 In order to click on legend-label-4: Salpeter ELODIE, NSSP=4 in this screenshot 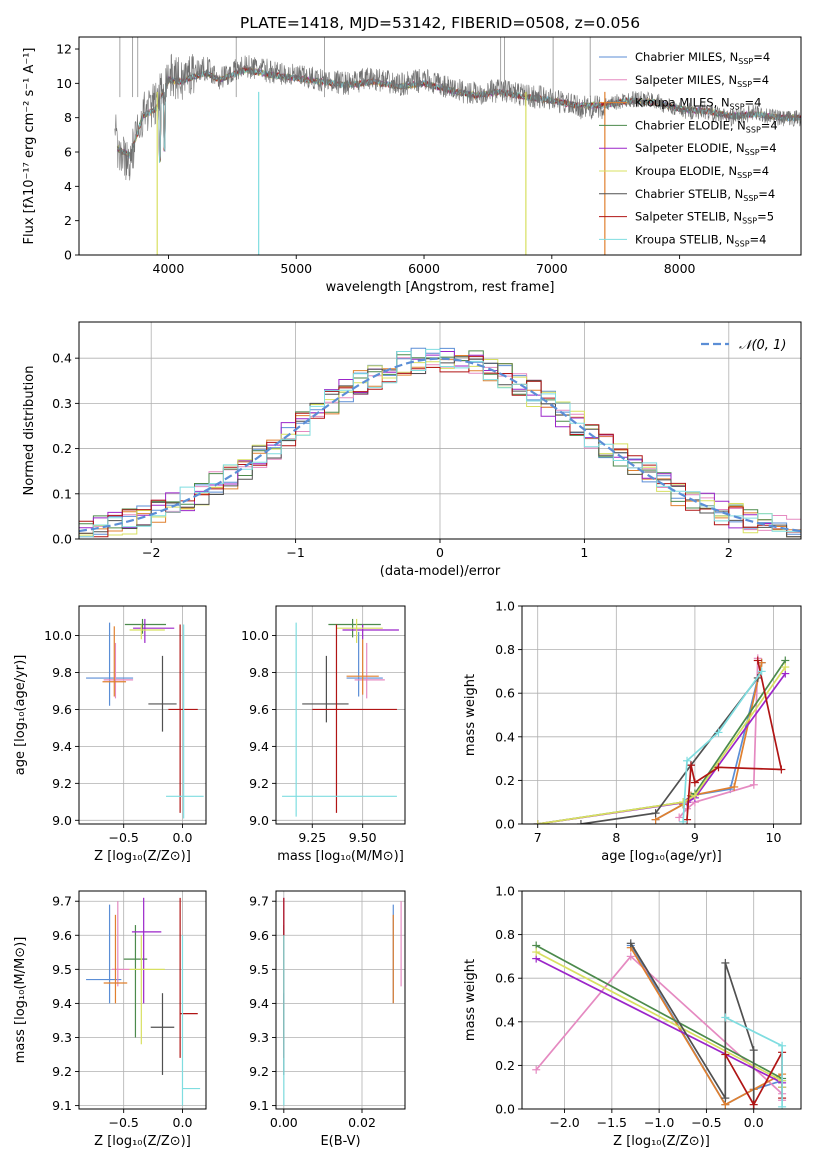, I will do `click(706, 149)`.